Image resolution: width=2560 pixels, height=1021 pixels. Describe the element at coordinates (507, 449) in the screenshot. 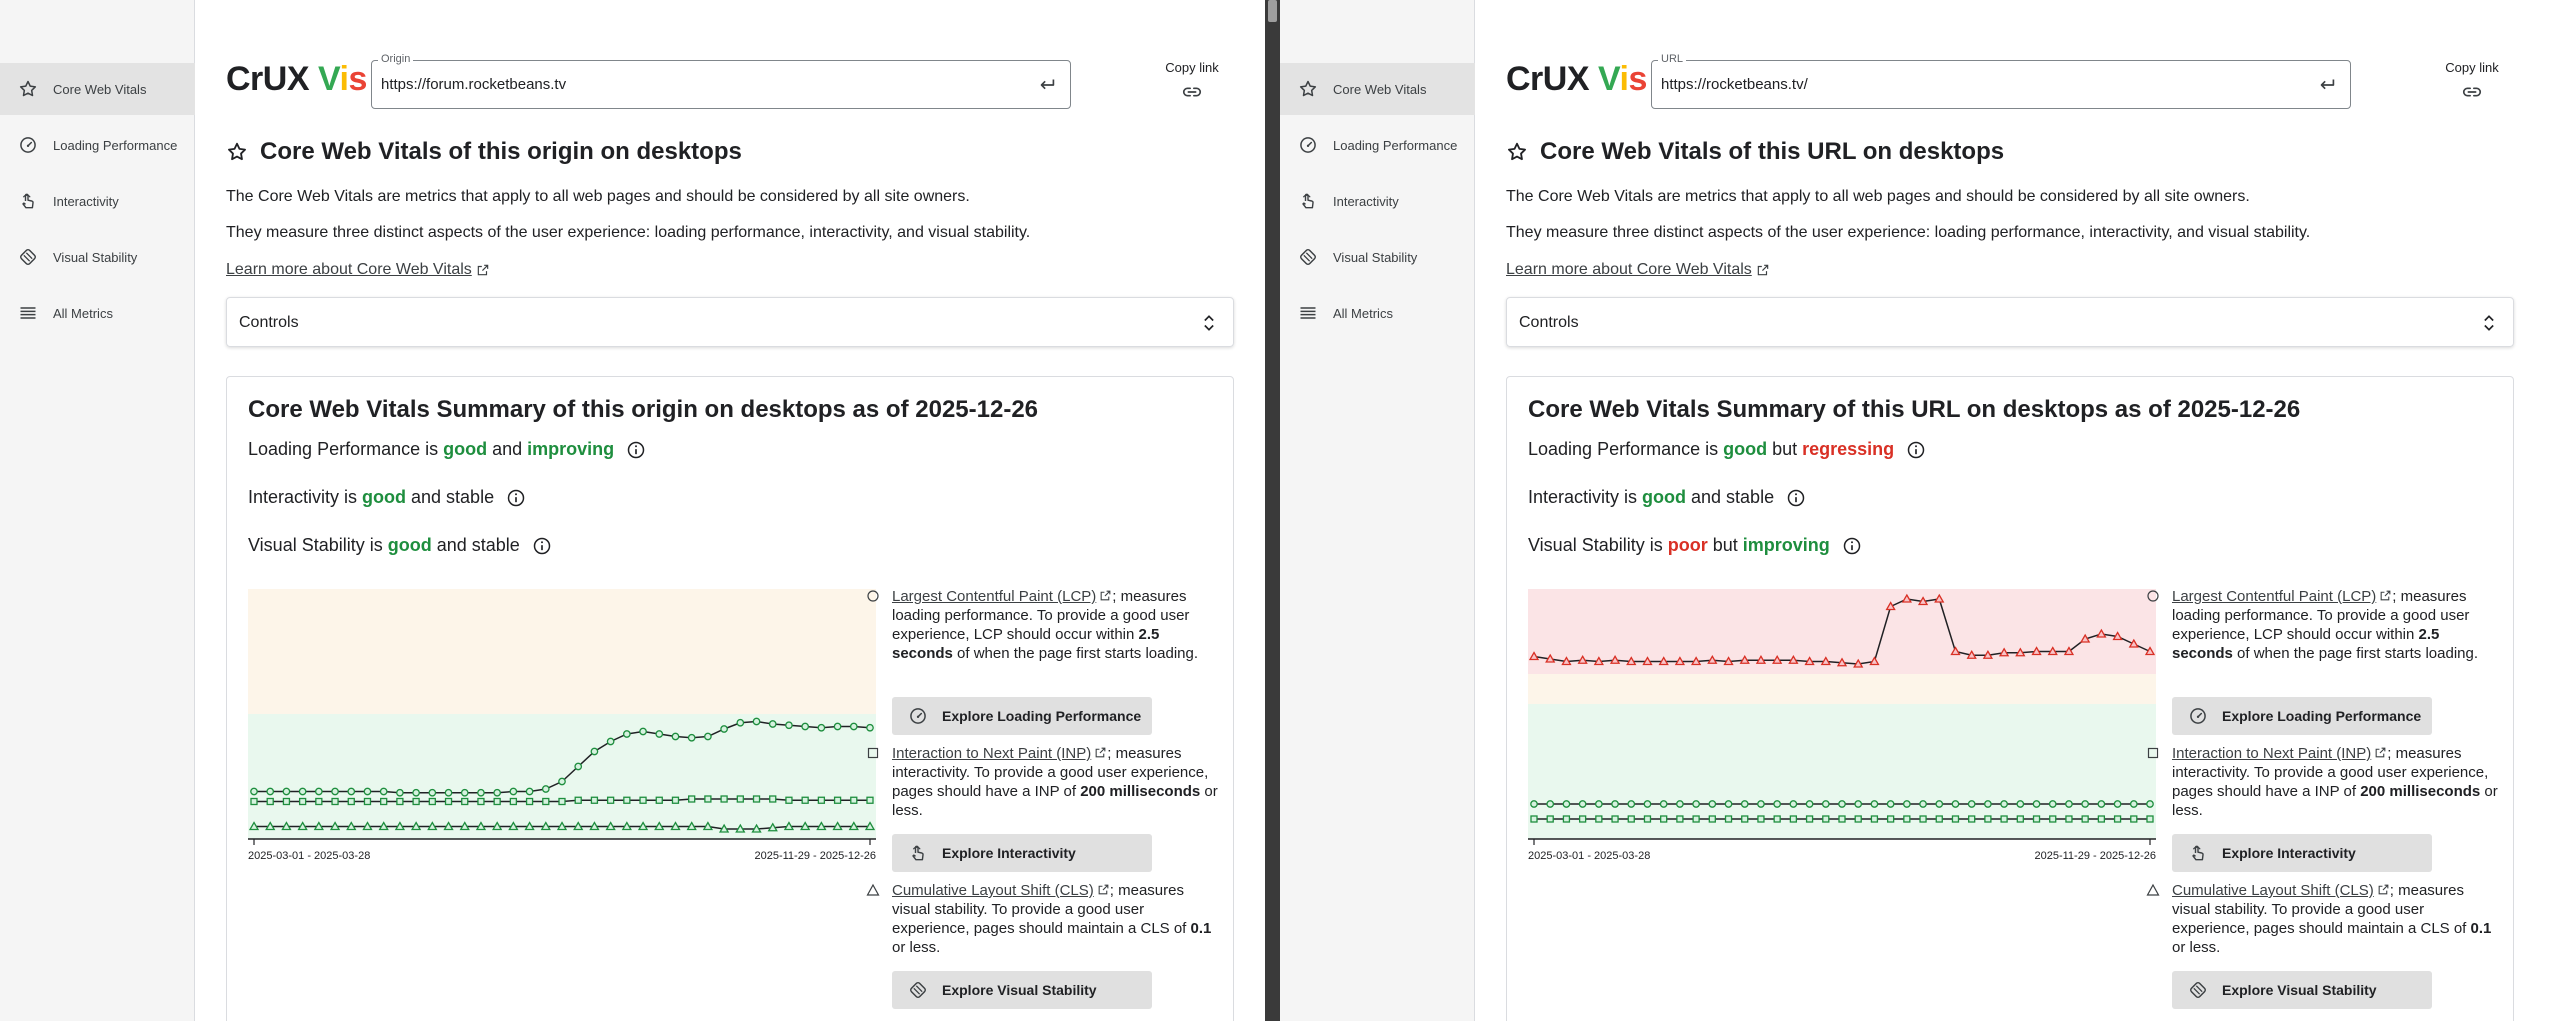

I see `status-conjunction: and` at that location.